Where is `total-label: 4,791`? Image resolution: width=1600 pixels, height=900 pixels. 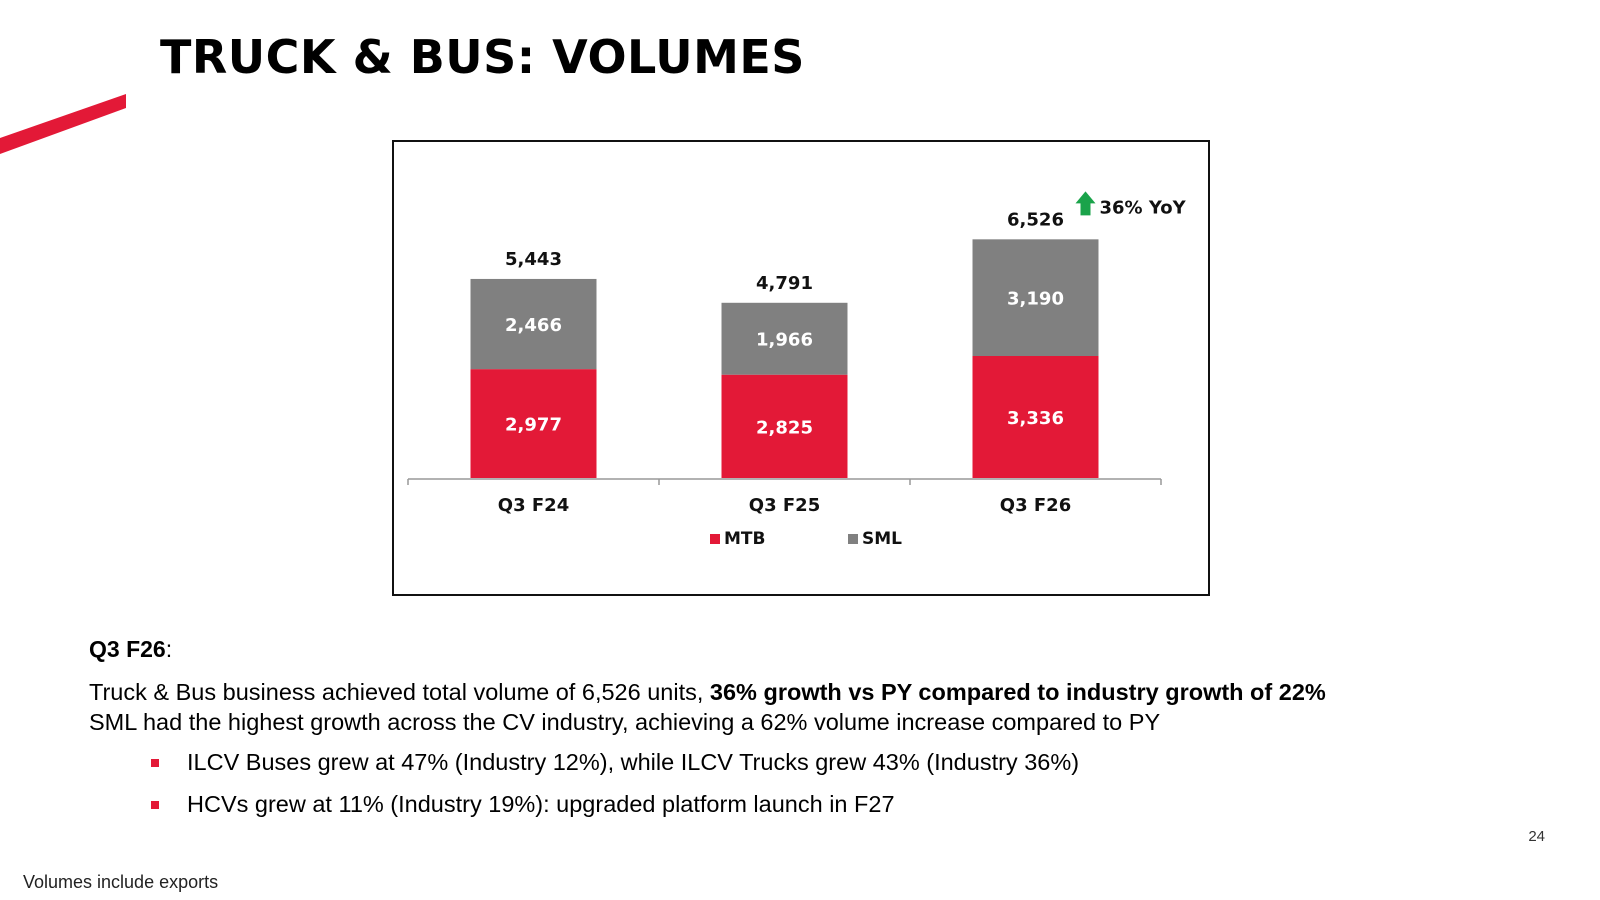 total-label: 4,791 is located at coordinates (784, 283).